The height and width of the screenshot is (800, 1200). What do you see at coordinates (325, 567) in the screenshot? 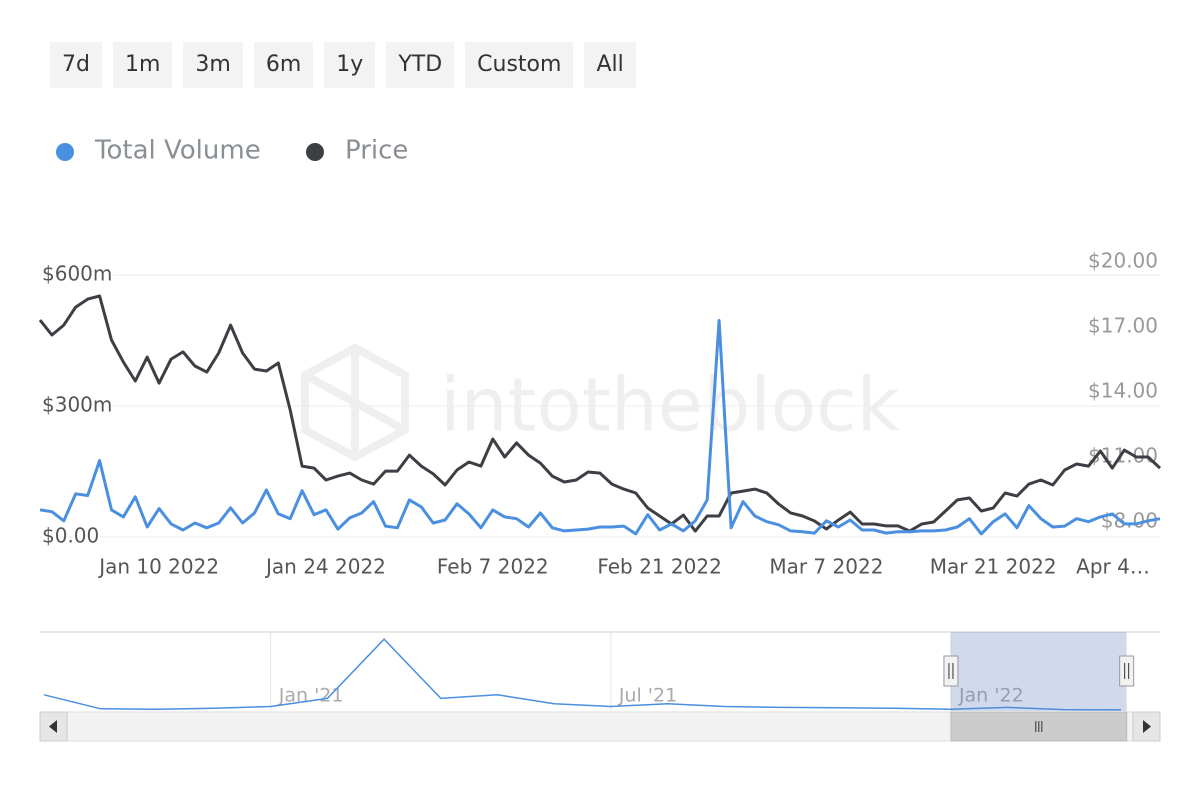
I see `x-tick-label: Jan 24 2022` at bounding box center [325, 567].